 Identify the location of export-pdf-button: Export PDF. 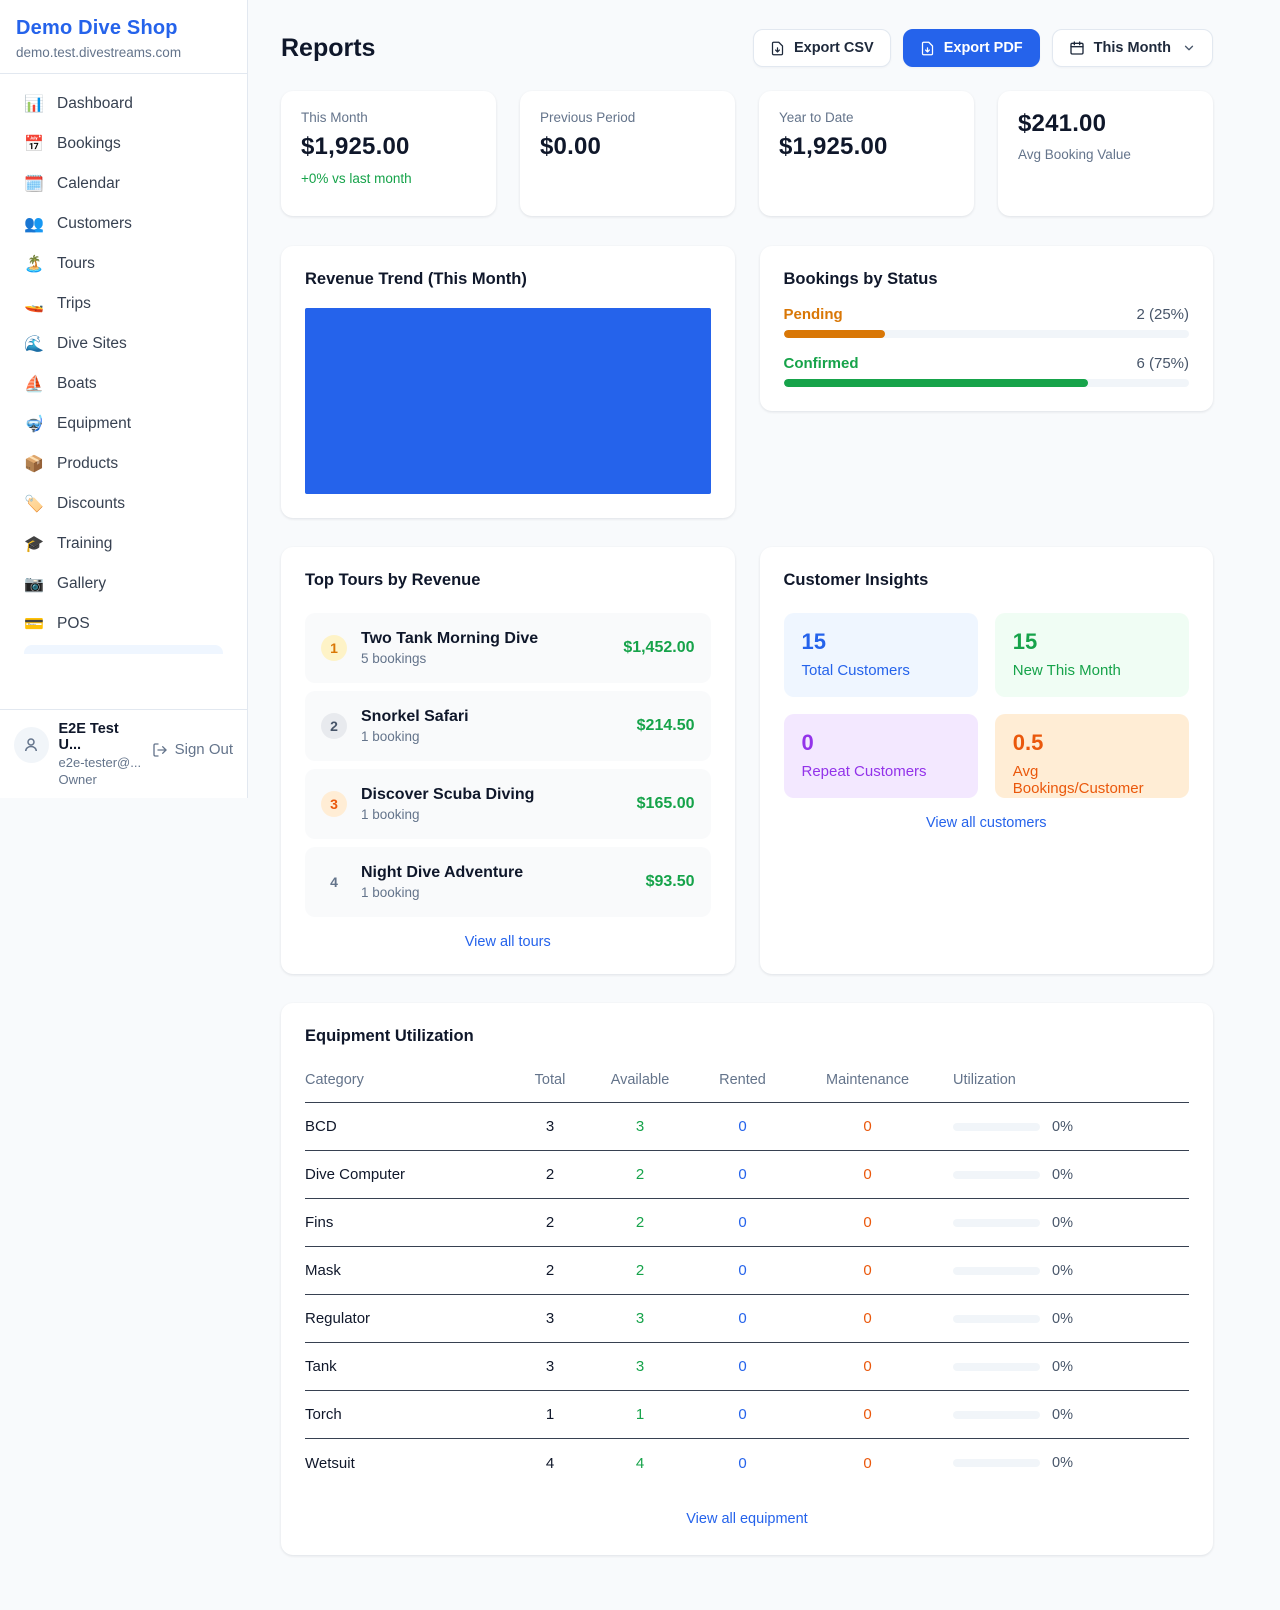
(971, 48).